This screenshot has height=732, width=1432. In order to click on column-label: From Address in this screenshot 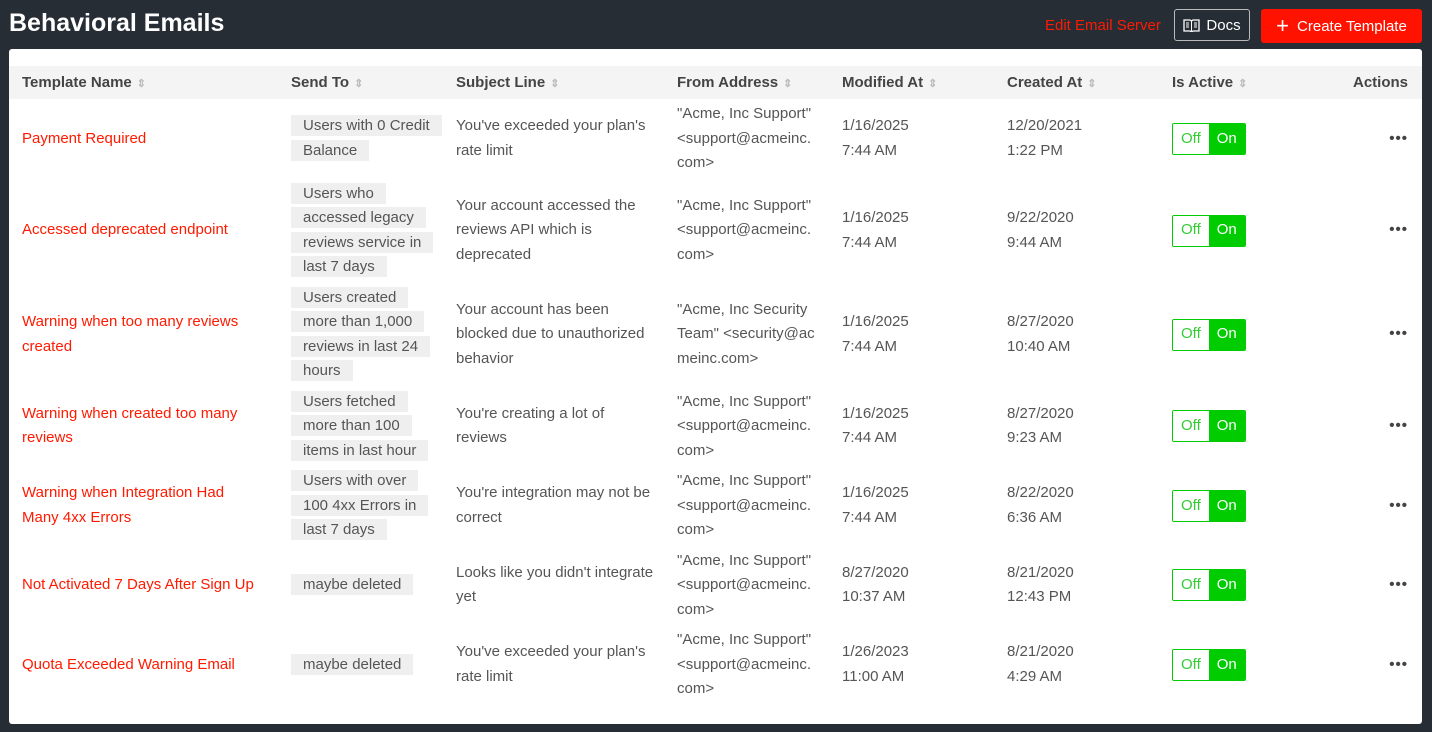, I will do `click(728, 82)`.